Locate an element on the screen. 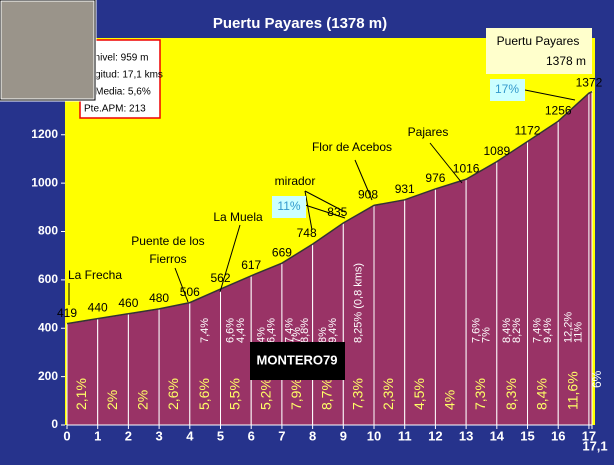 The height and width of the screenshot is (465, 614). segment-note: 11% is located at coordinates (579, 332).